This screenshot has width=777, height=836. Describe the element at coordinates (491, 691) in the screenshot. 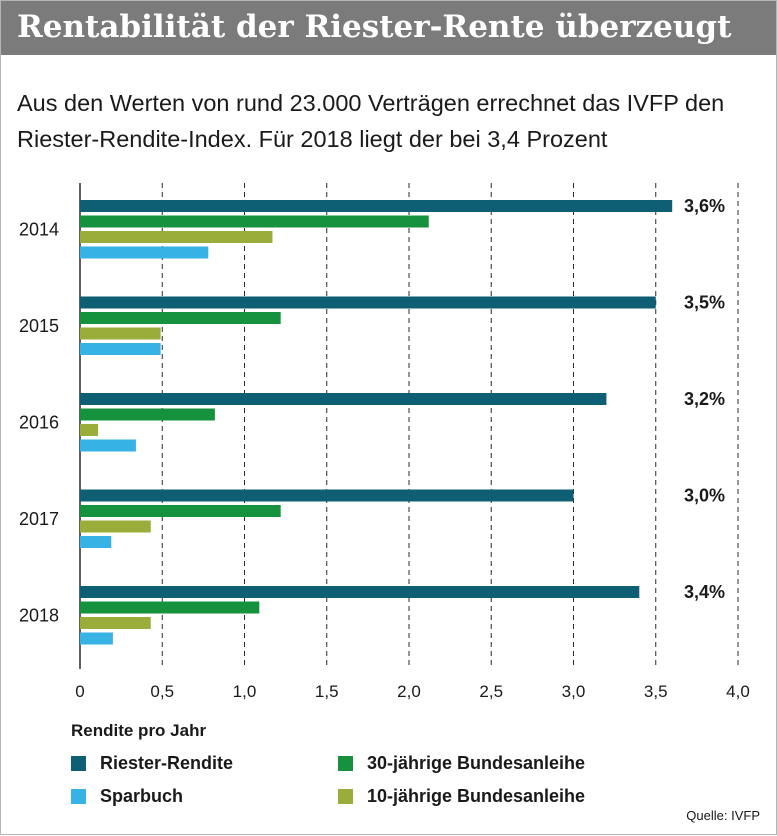

I see `x-tick-label: 2,5` at that location.